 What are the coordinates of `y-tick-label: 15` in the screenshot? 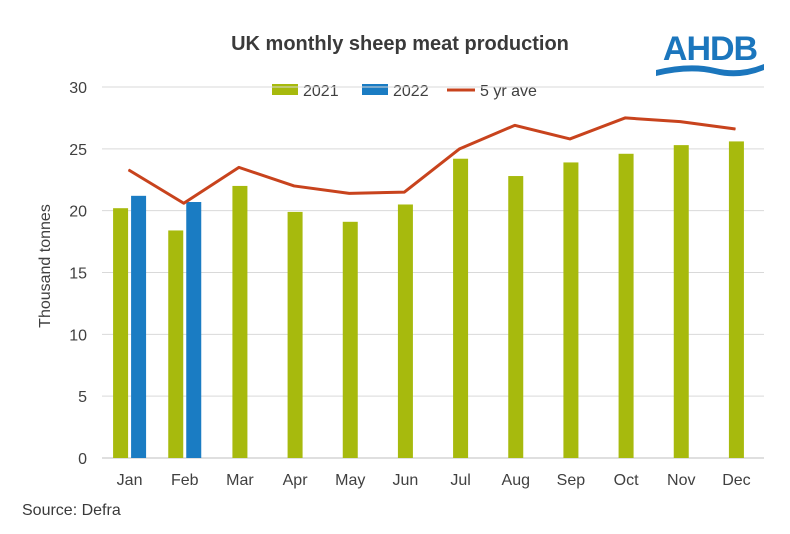 It's located at (78, 274).